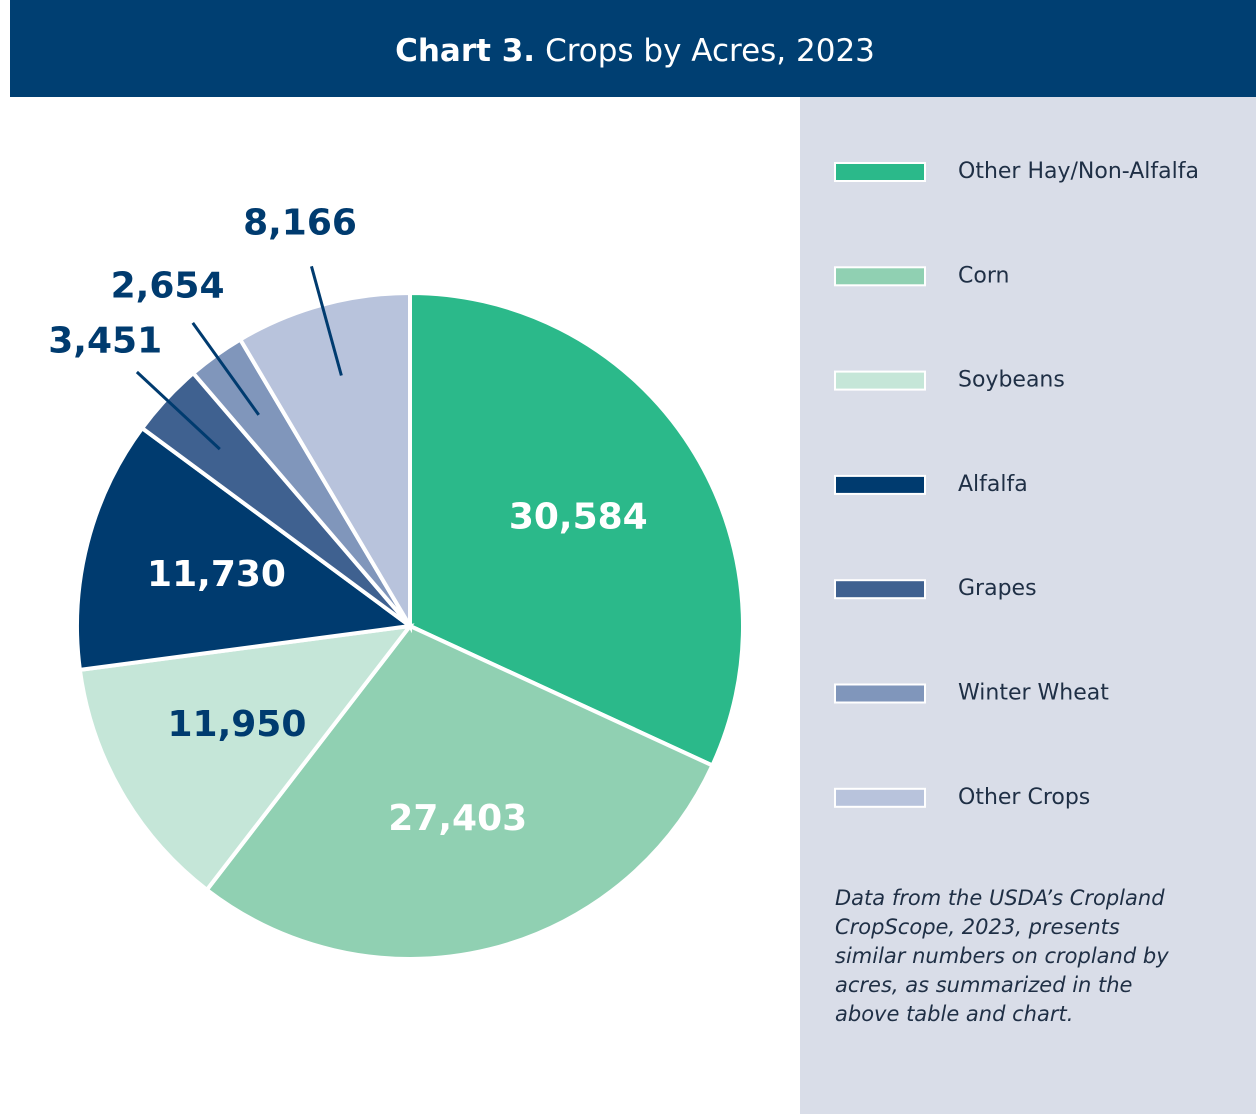 The image size is (1256, 1114). I want to click on data-label: 27,403, so click(457, 818).